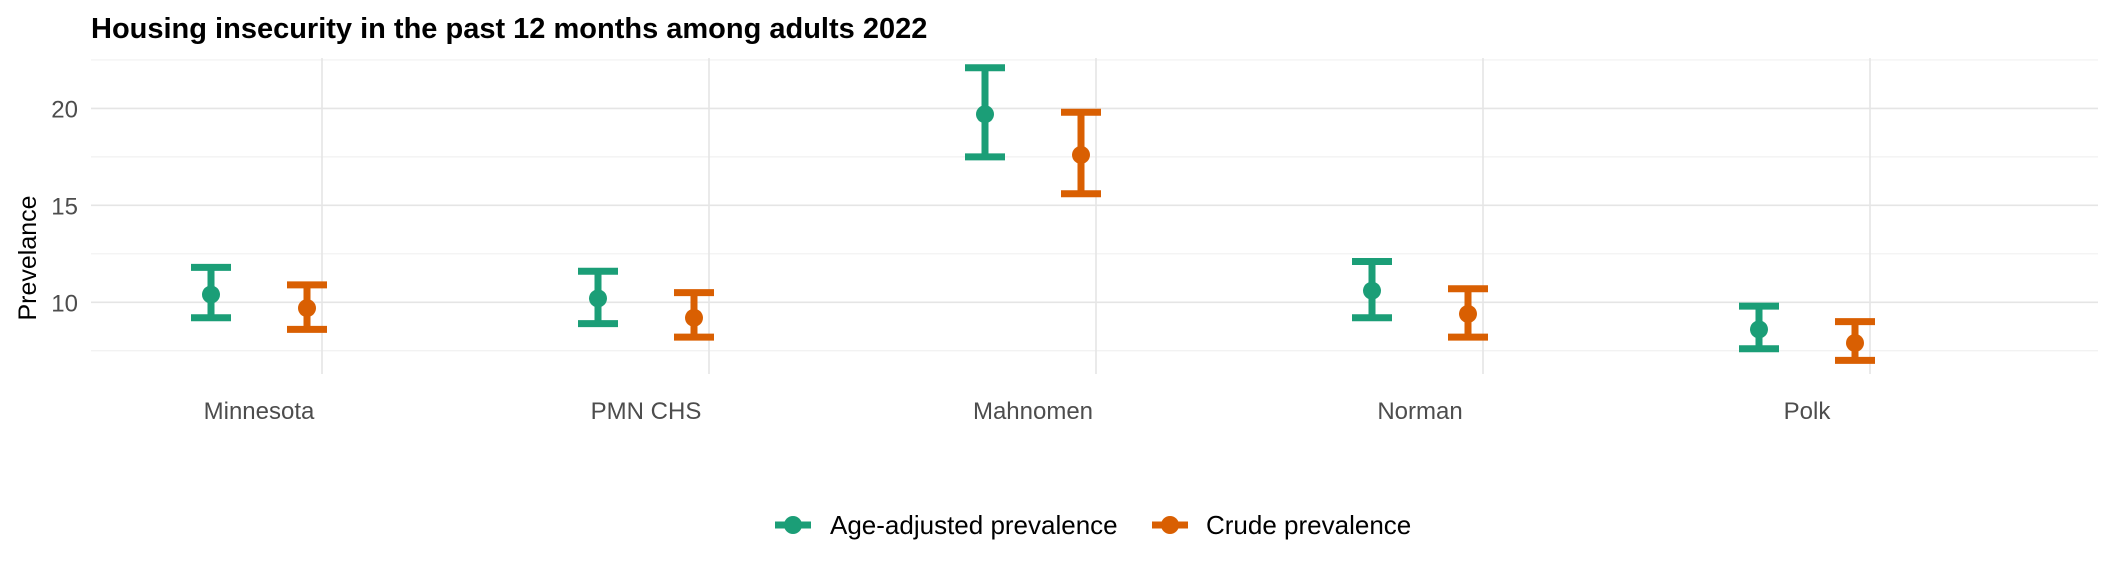 This screenshot has width=2112, height=576. What do you see at coordinates (259, 411) in the screenshot?
I see `x-tick-label: Minnesota` at bounding box center [259, 411].